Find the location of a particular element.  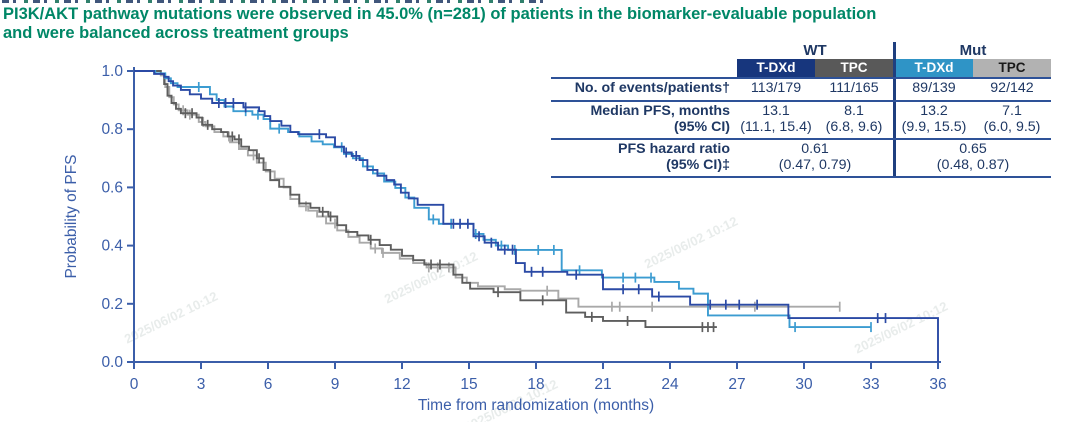

median-tpc-mut: 7.1 (6.0, 9.5) is located at coordinates (1012, 119).